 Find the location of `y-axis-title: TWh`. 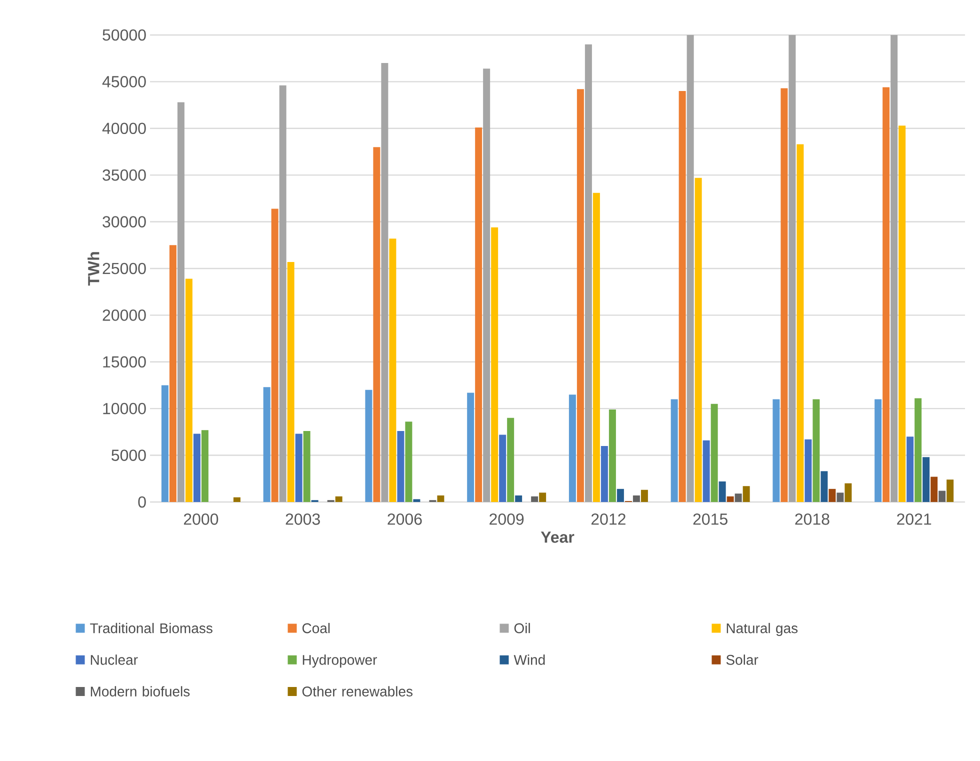

y-axis-title: TWh is located at coordinates (94, 269).